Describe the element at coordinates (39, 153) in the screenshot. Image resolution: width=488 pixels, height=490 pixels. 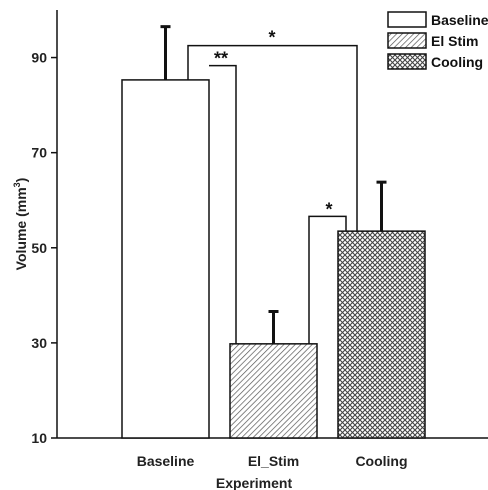
I see `y-tick-label: 70` at that location.